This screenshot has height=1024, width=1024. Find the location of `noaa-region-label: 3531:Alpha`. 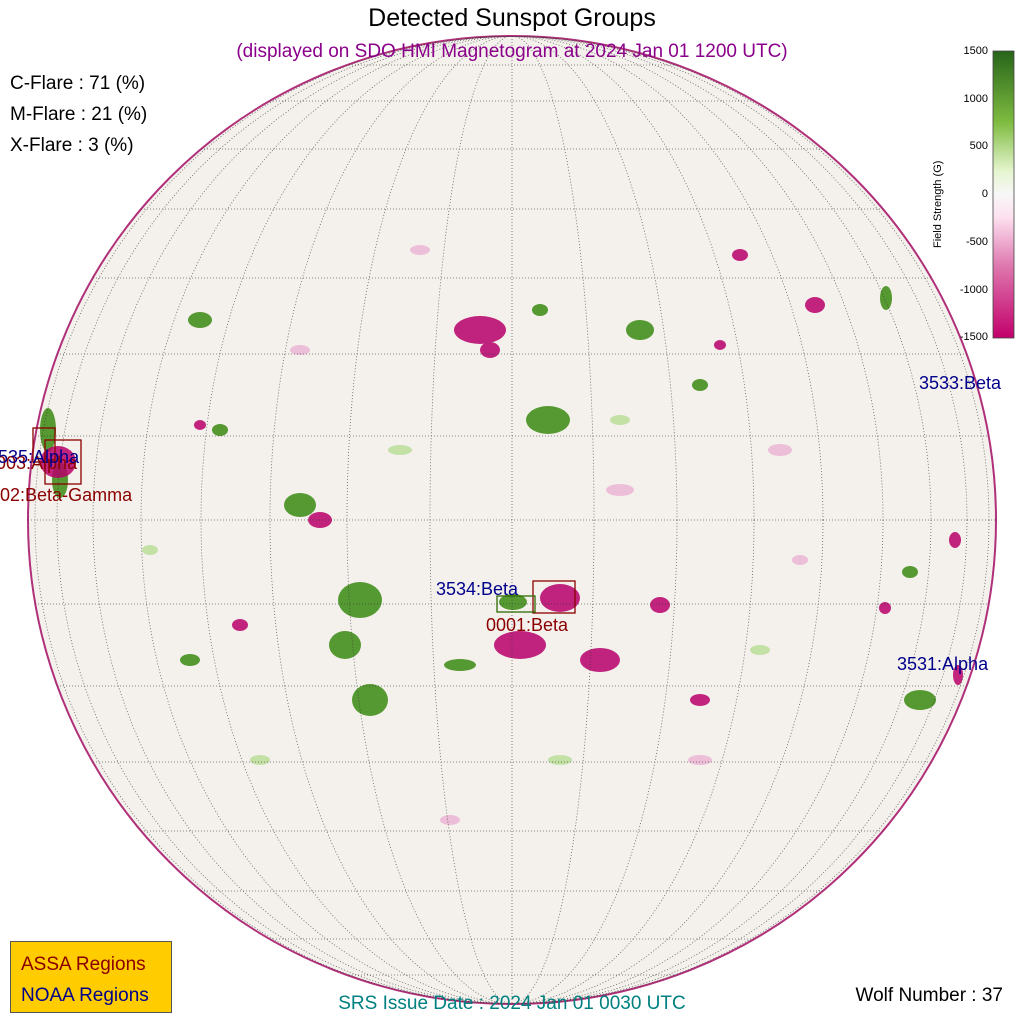

noaa-region-label: 3531:Alpha is located at coordinates (943, 664).